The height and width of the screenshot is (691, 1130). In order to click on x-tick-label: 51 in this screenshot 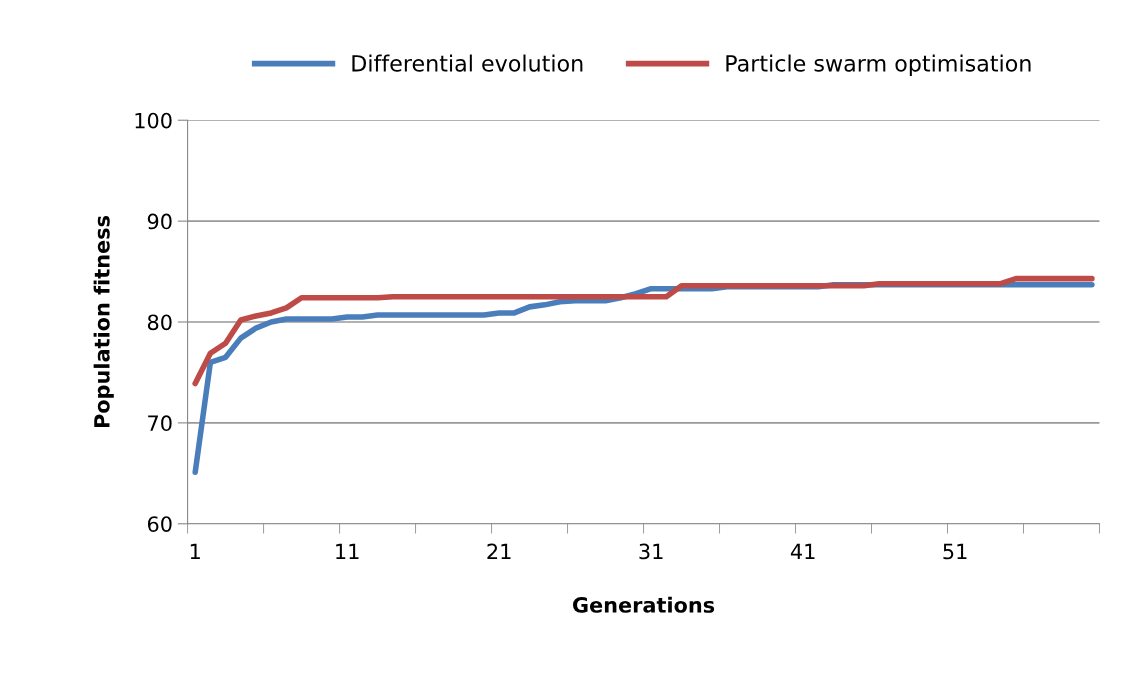, I will do `click(955, 551)`.